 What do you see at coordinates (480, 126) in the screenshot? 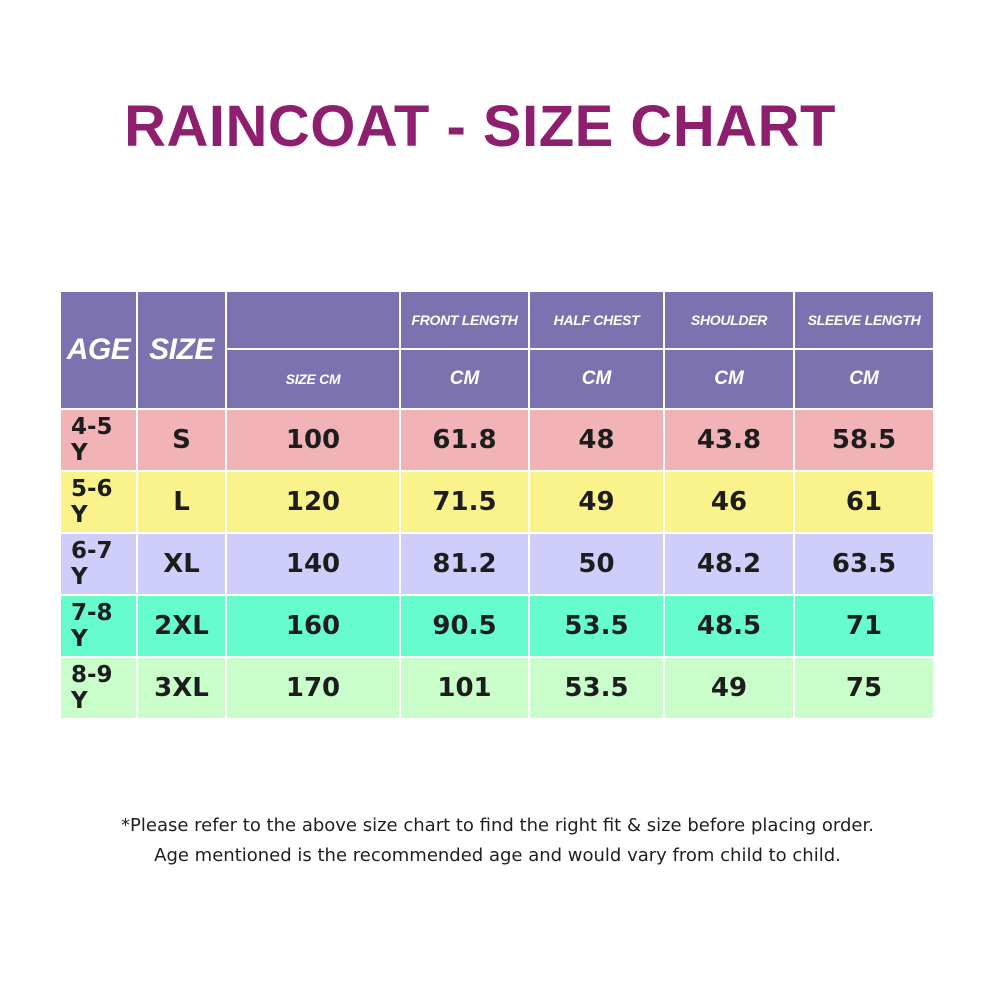
I see `page-title: RAINCOAT - SIZE CHART` at bounding box center [480, 126].